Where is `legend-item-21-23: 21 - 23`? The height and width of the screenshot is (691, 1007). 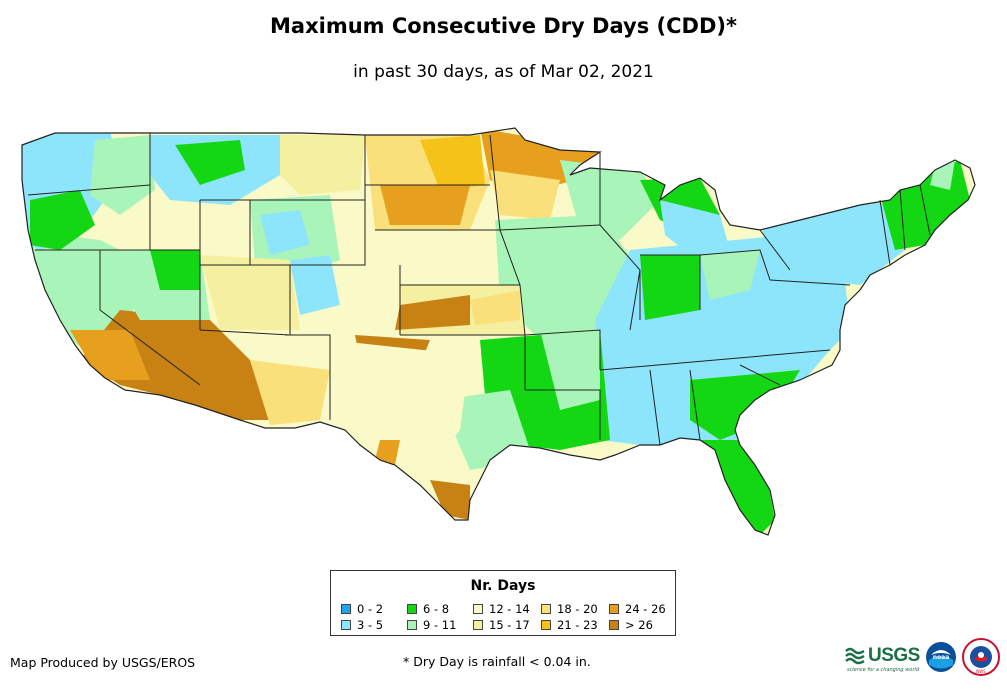
legend-item-21-23: 21 - 23 is located at coordinates (569, 625).